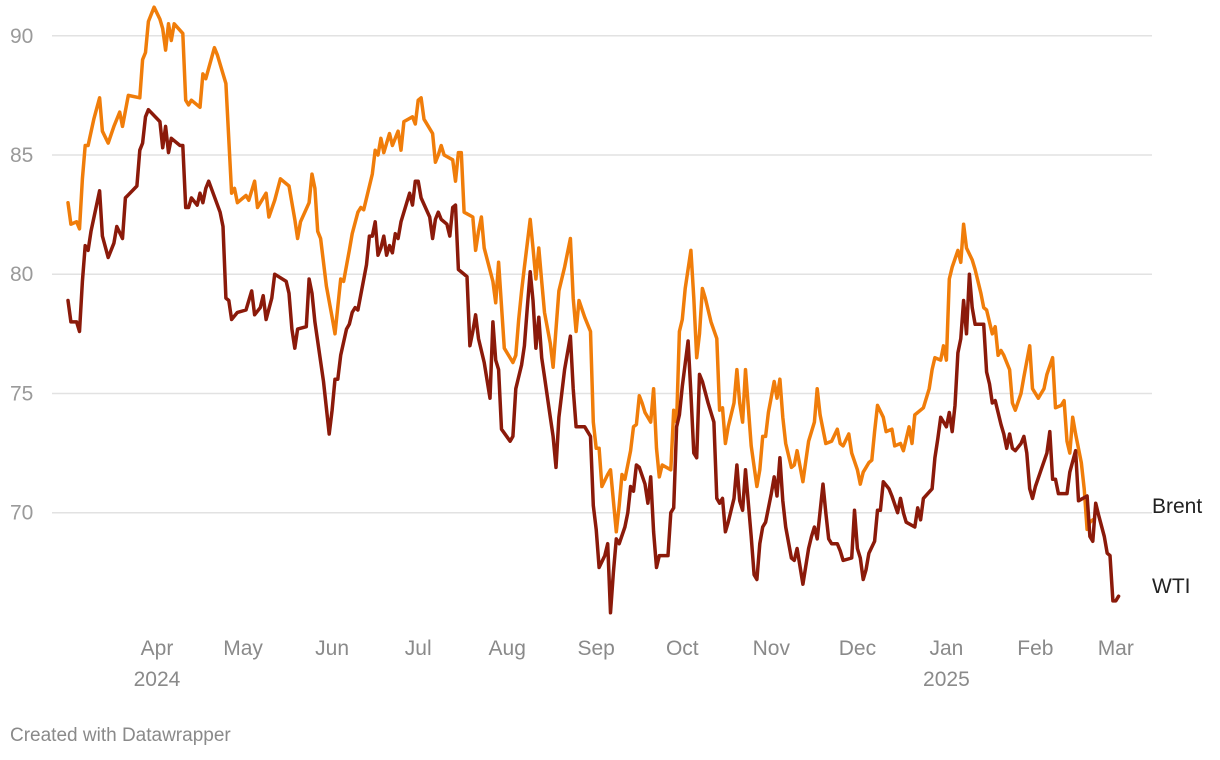 This screenshot has width=1220, height=760. Describe the element at coordinates (682, 648) in the screenshot. I see `x-tick-label-oct: Oct` at that location.